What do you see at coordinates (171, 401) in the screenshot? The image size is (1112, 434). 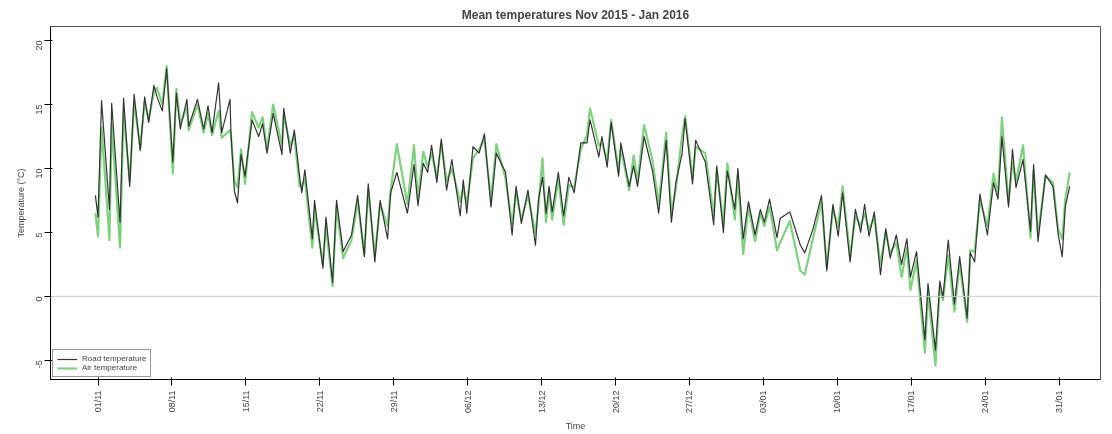 I see `x-tick-label: 08/11` at bounding box center [171, 401].